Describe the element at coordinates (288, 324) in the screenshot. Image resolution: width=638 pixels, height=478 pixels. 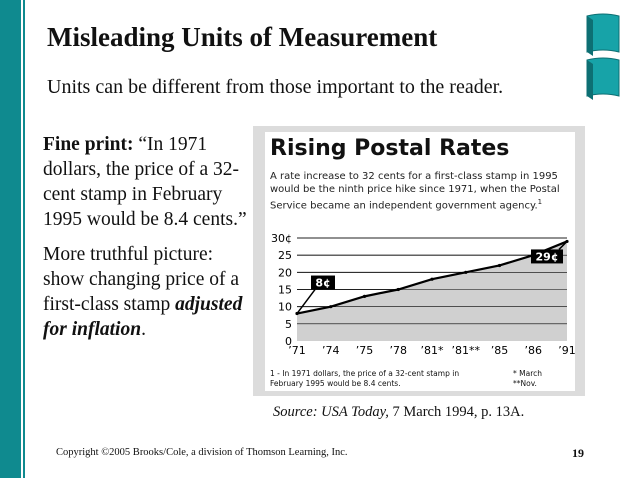
I see `y-tick-label: 5` at that location.